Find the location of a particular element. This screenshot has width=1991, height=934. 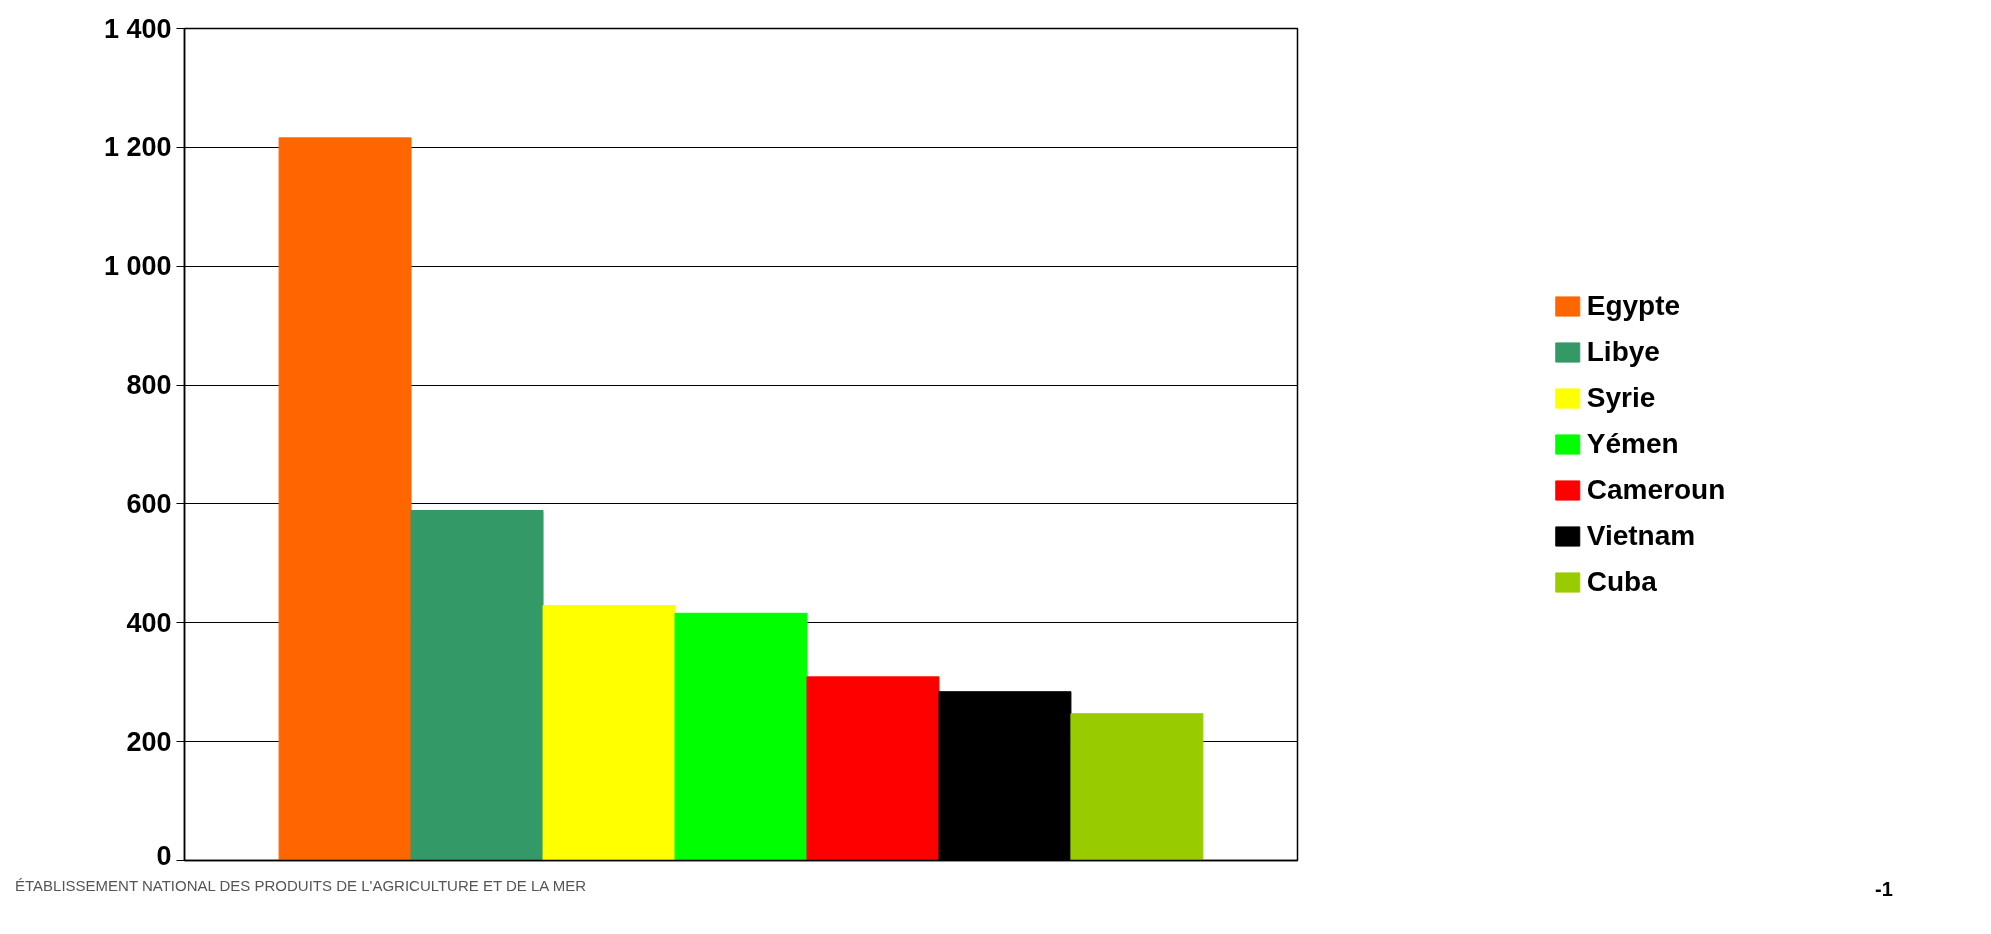

legend-label: Yémen is located at coordinates (1632, 444).